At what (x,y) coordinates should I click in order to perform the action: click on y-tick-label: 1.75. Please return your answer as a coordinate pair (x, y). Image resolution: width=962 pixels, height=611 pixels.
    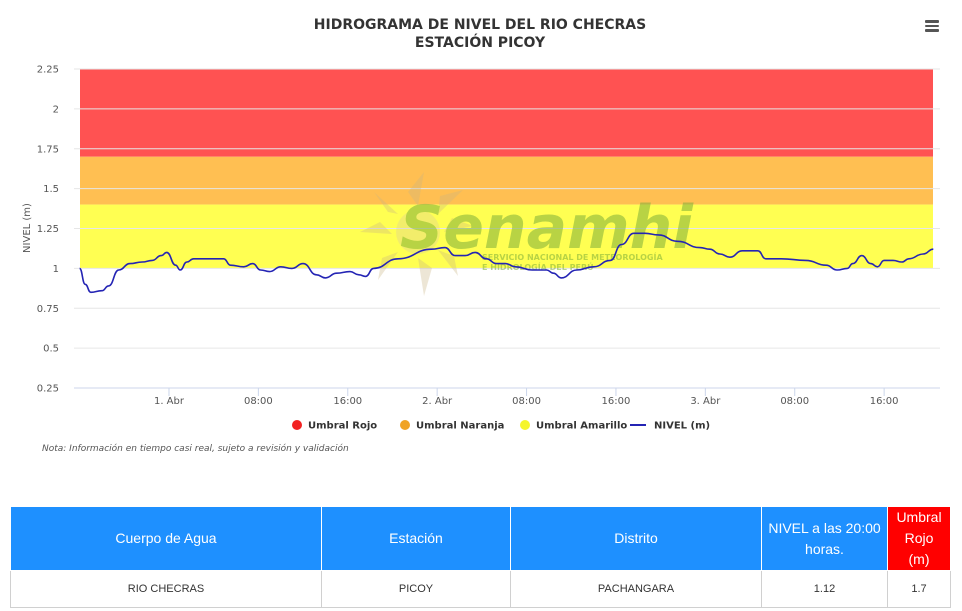
    Looking at the image, I should click on (48, 149).